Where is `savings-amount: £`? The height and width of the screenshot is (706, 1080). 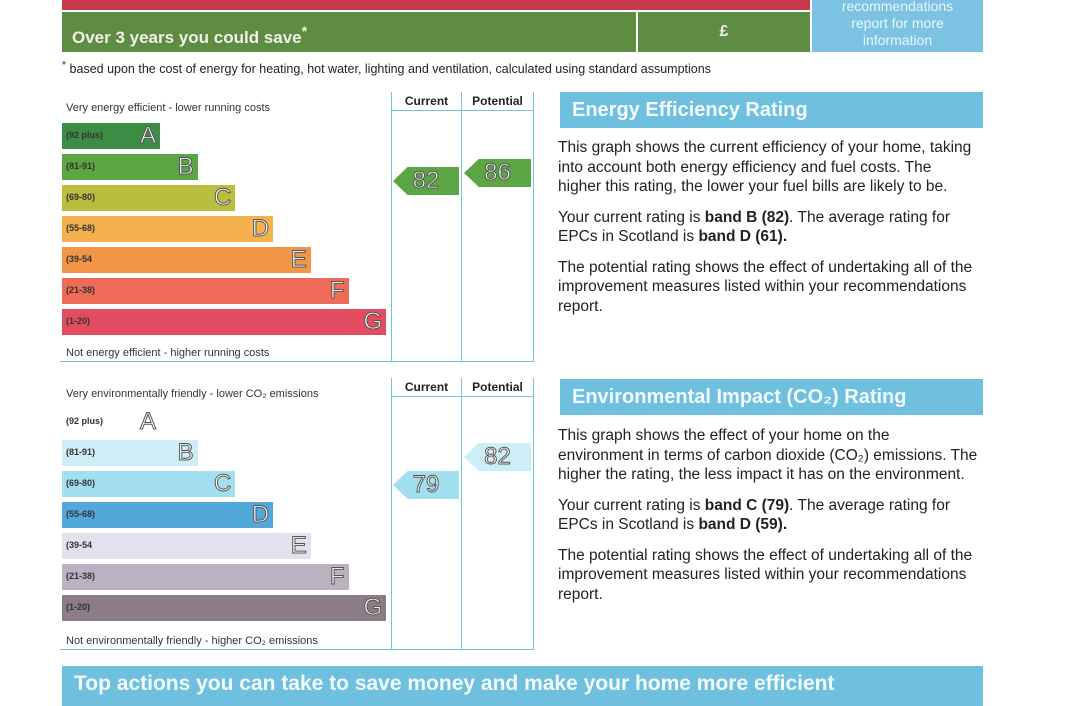 savings-amount: £ is located at coordinates (724, 32).